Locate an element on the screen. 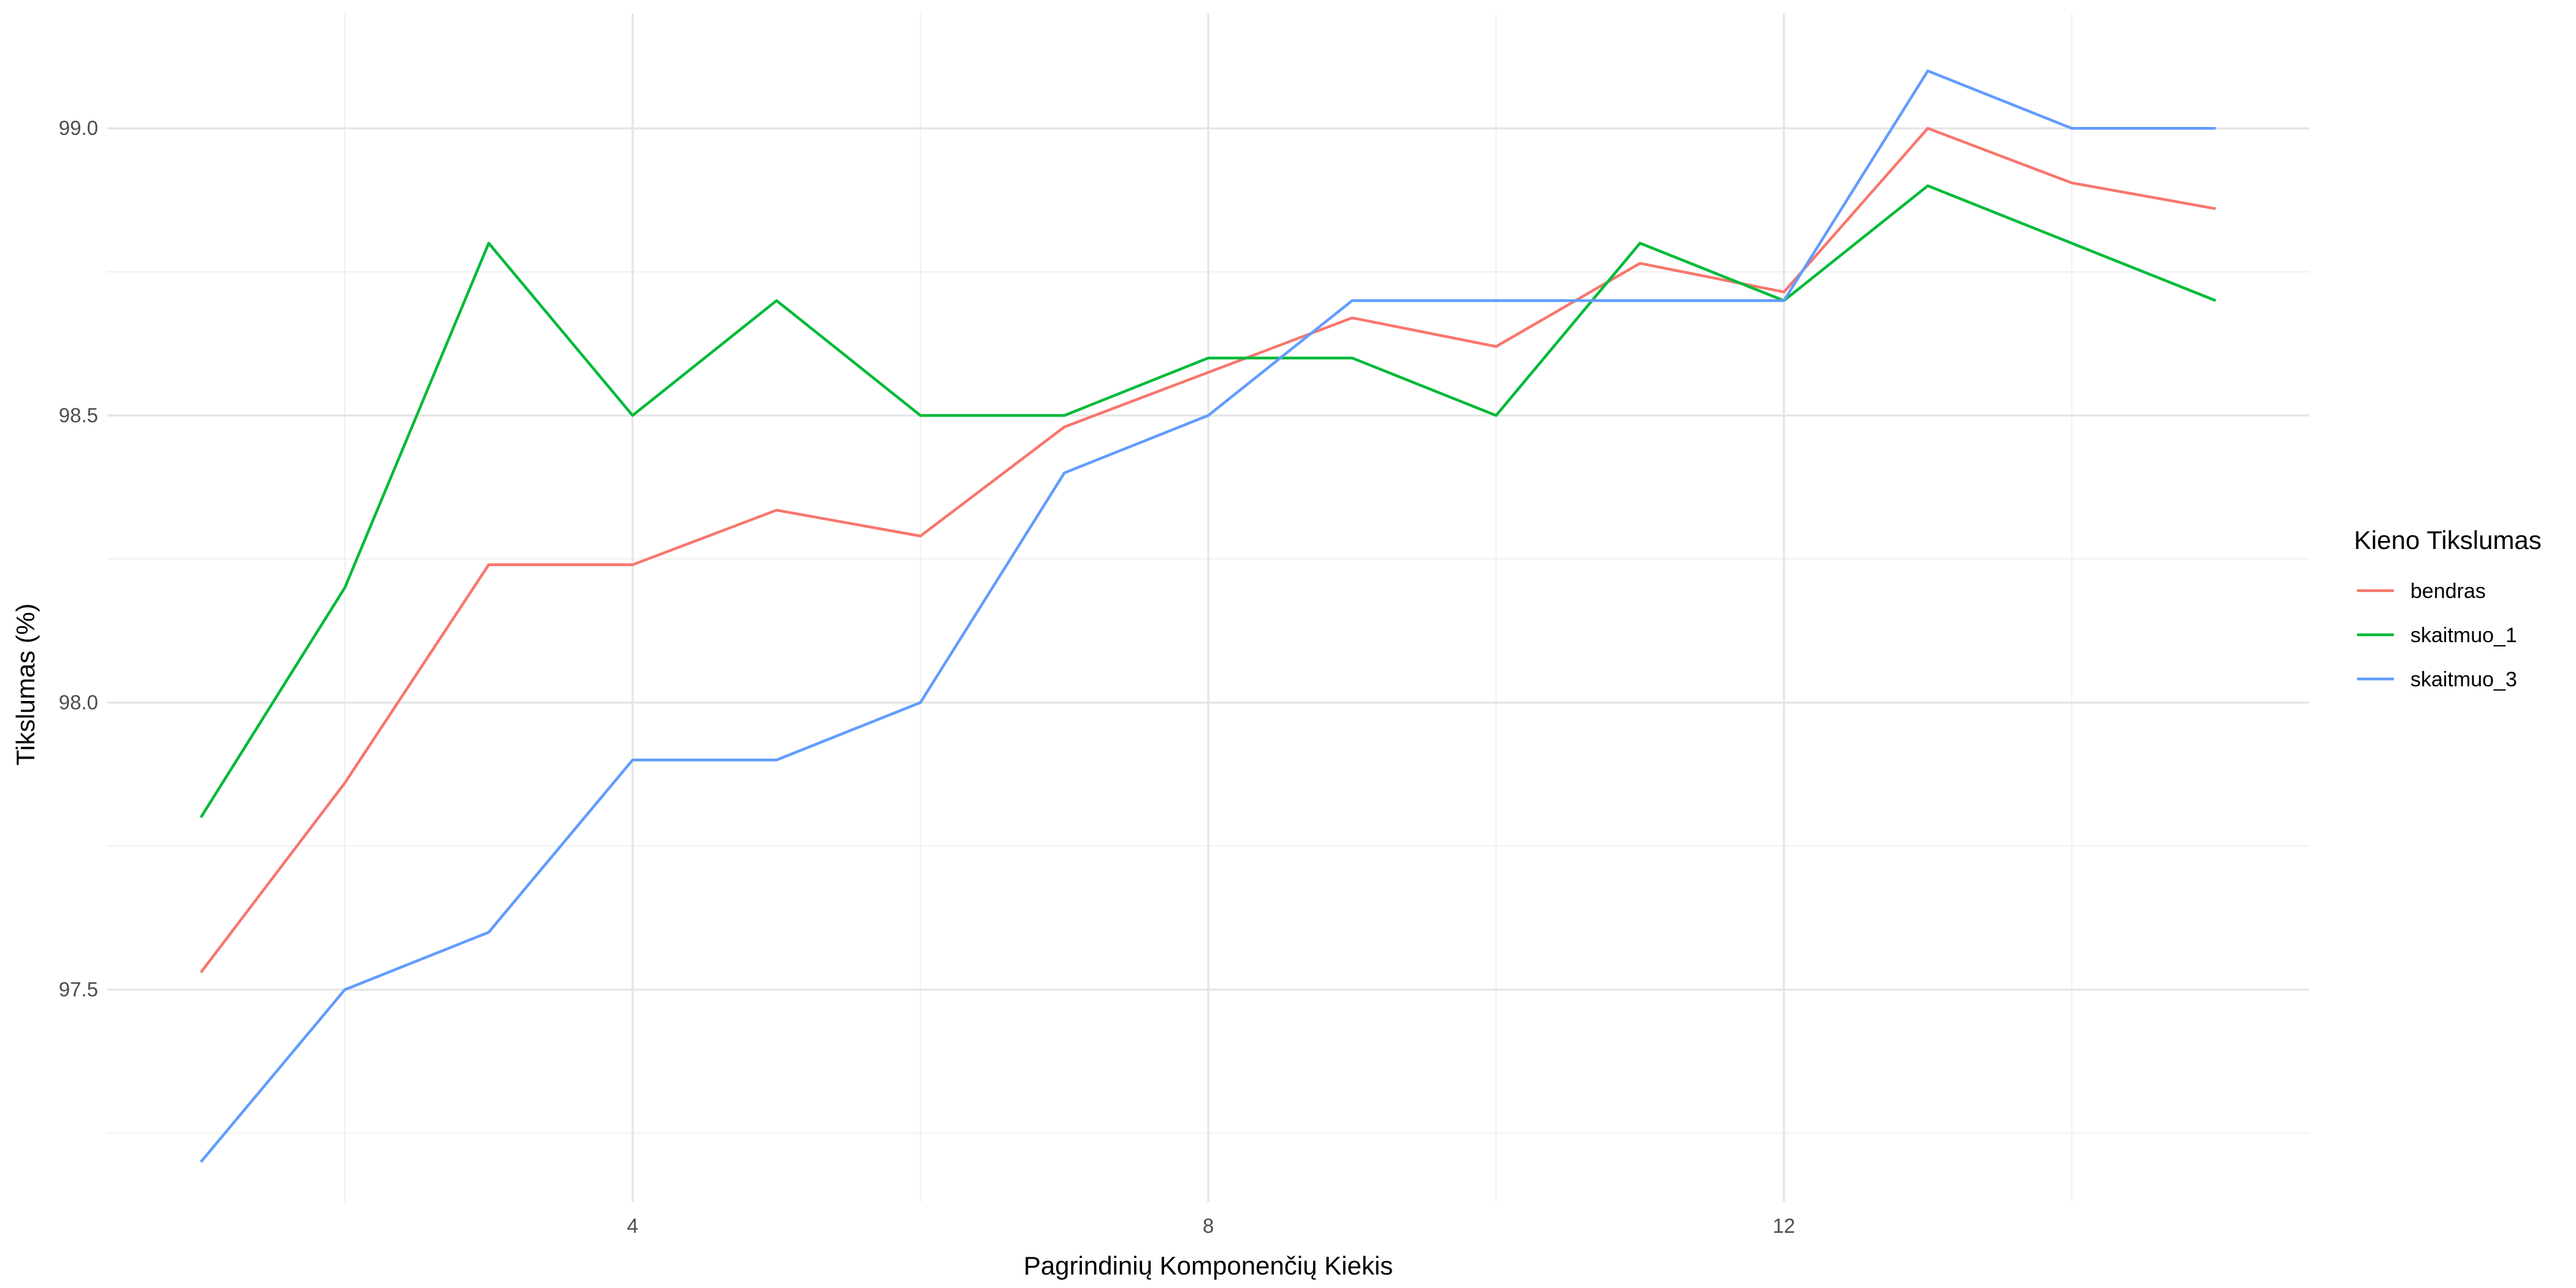 The width and height of the screenshot is (2576, 1288). legend-title: Kieno Tikslumas is located at coordinates (2448, 540).